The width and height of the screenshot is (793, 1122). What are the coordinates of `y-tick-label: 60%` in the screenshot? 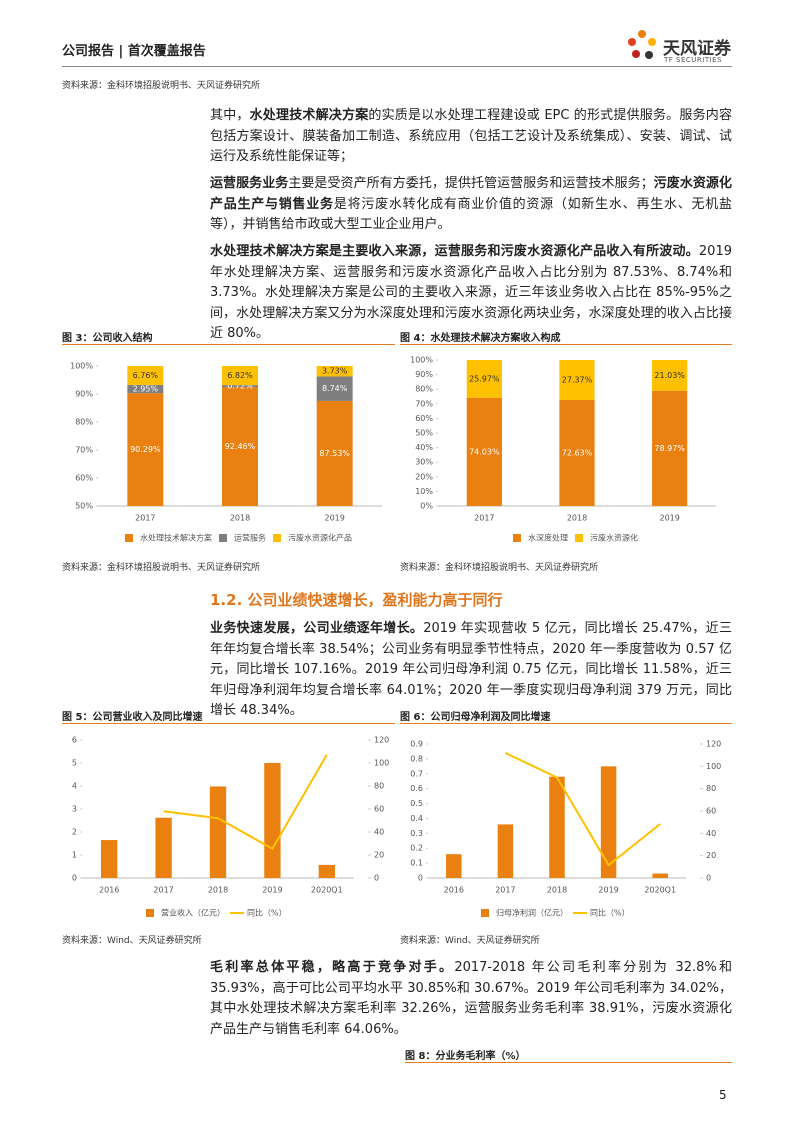 It's located at (84, 478).